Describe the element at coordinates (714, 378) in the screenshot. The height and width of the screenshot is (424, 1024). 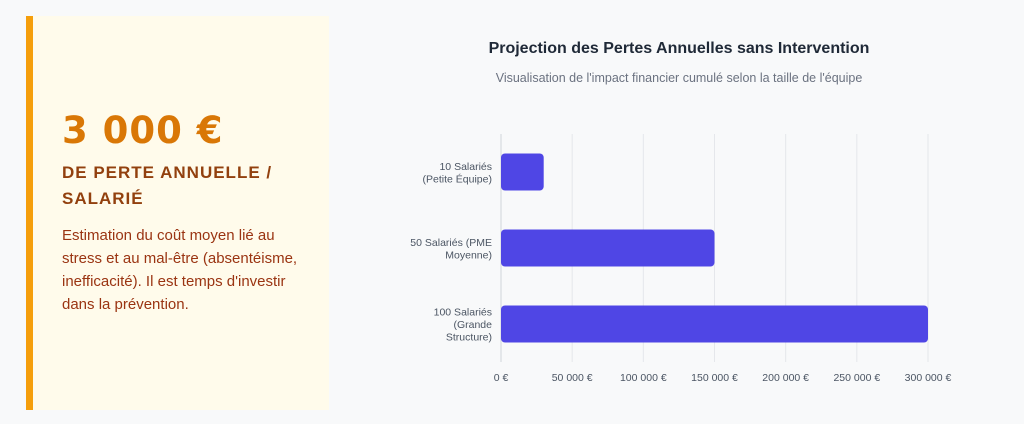
I see `x-tick-label: 150 000 €` at that location.